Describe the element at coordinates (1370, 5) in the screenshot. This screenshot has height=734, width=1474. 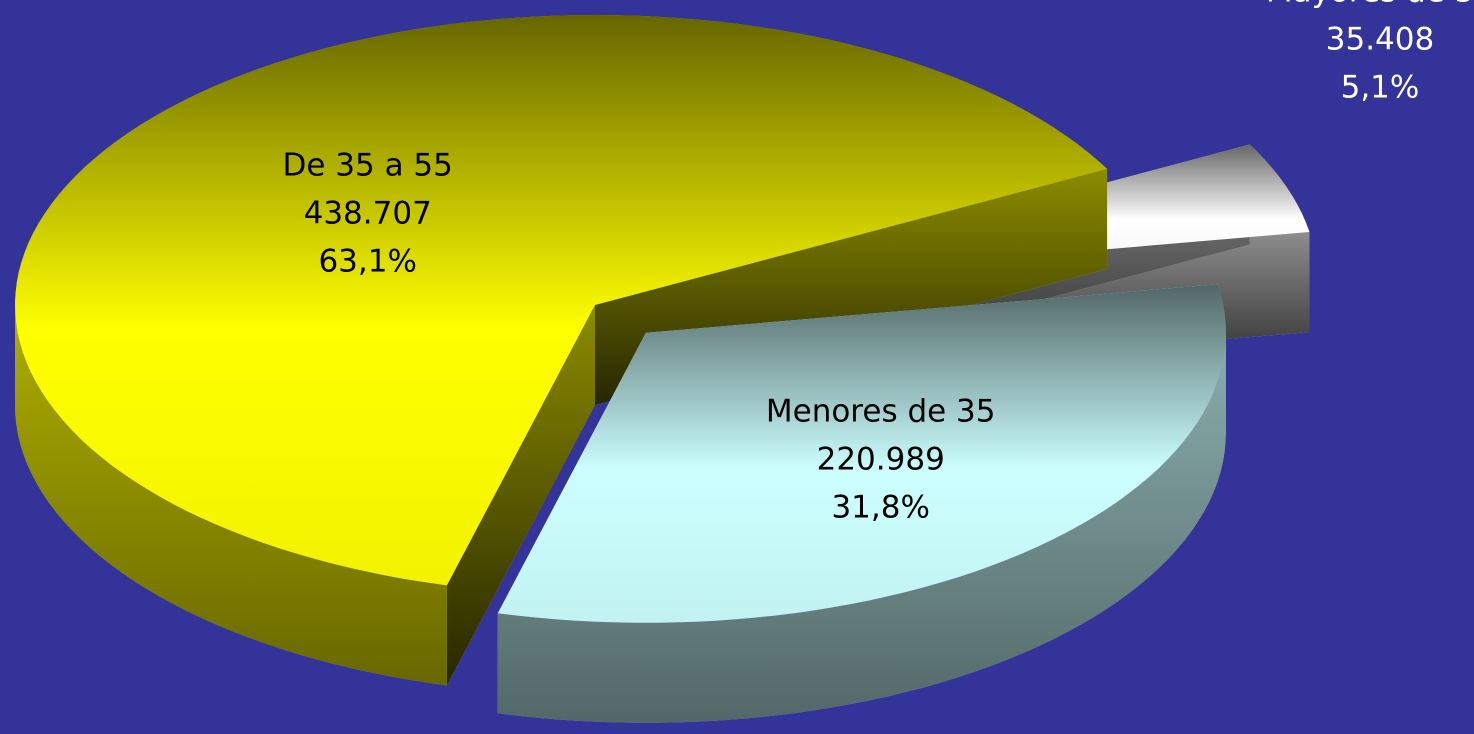
I see `slice-label: Mayores de 55` at that location.